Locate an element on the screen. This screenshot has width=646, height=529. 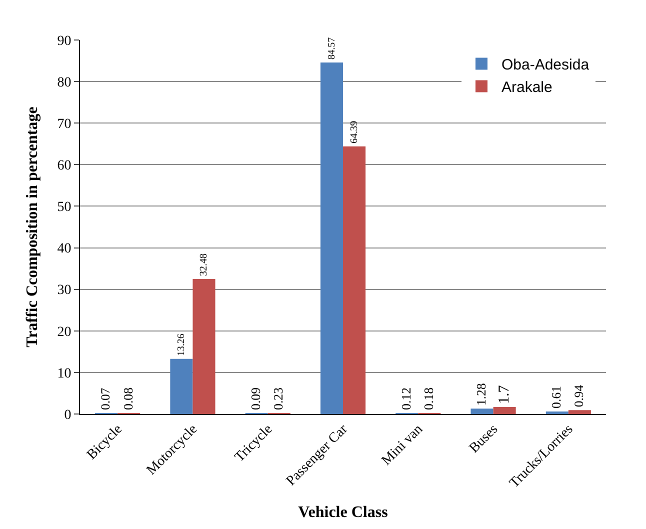
data-label: 1.28 is located at coordinates (481, 394).